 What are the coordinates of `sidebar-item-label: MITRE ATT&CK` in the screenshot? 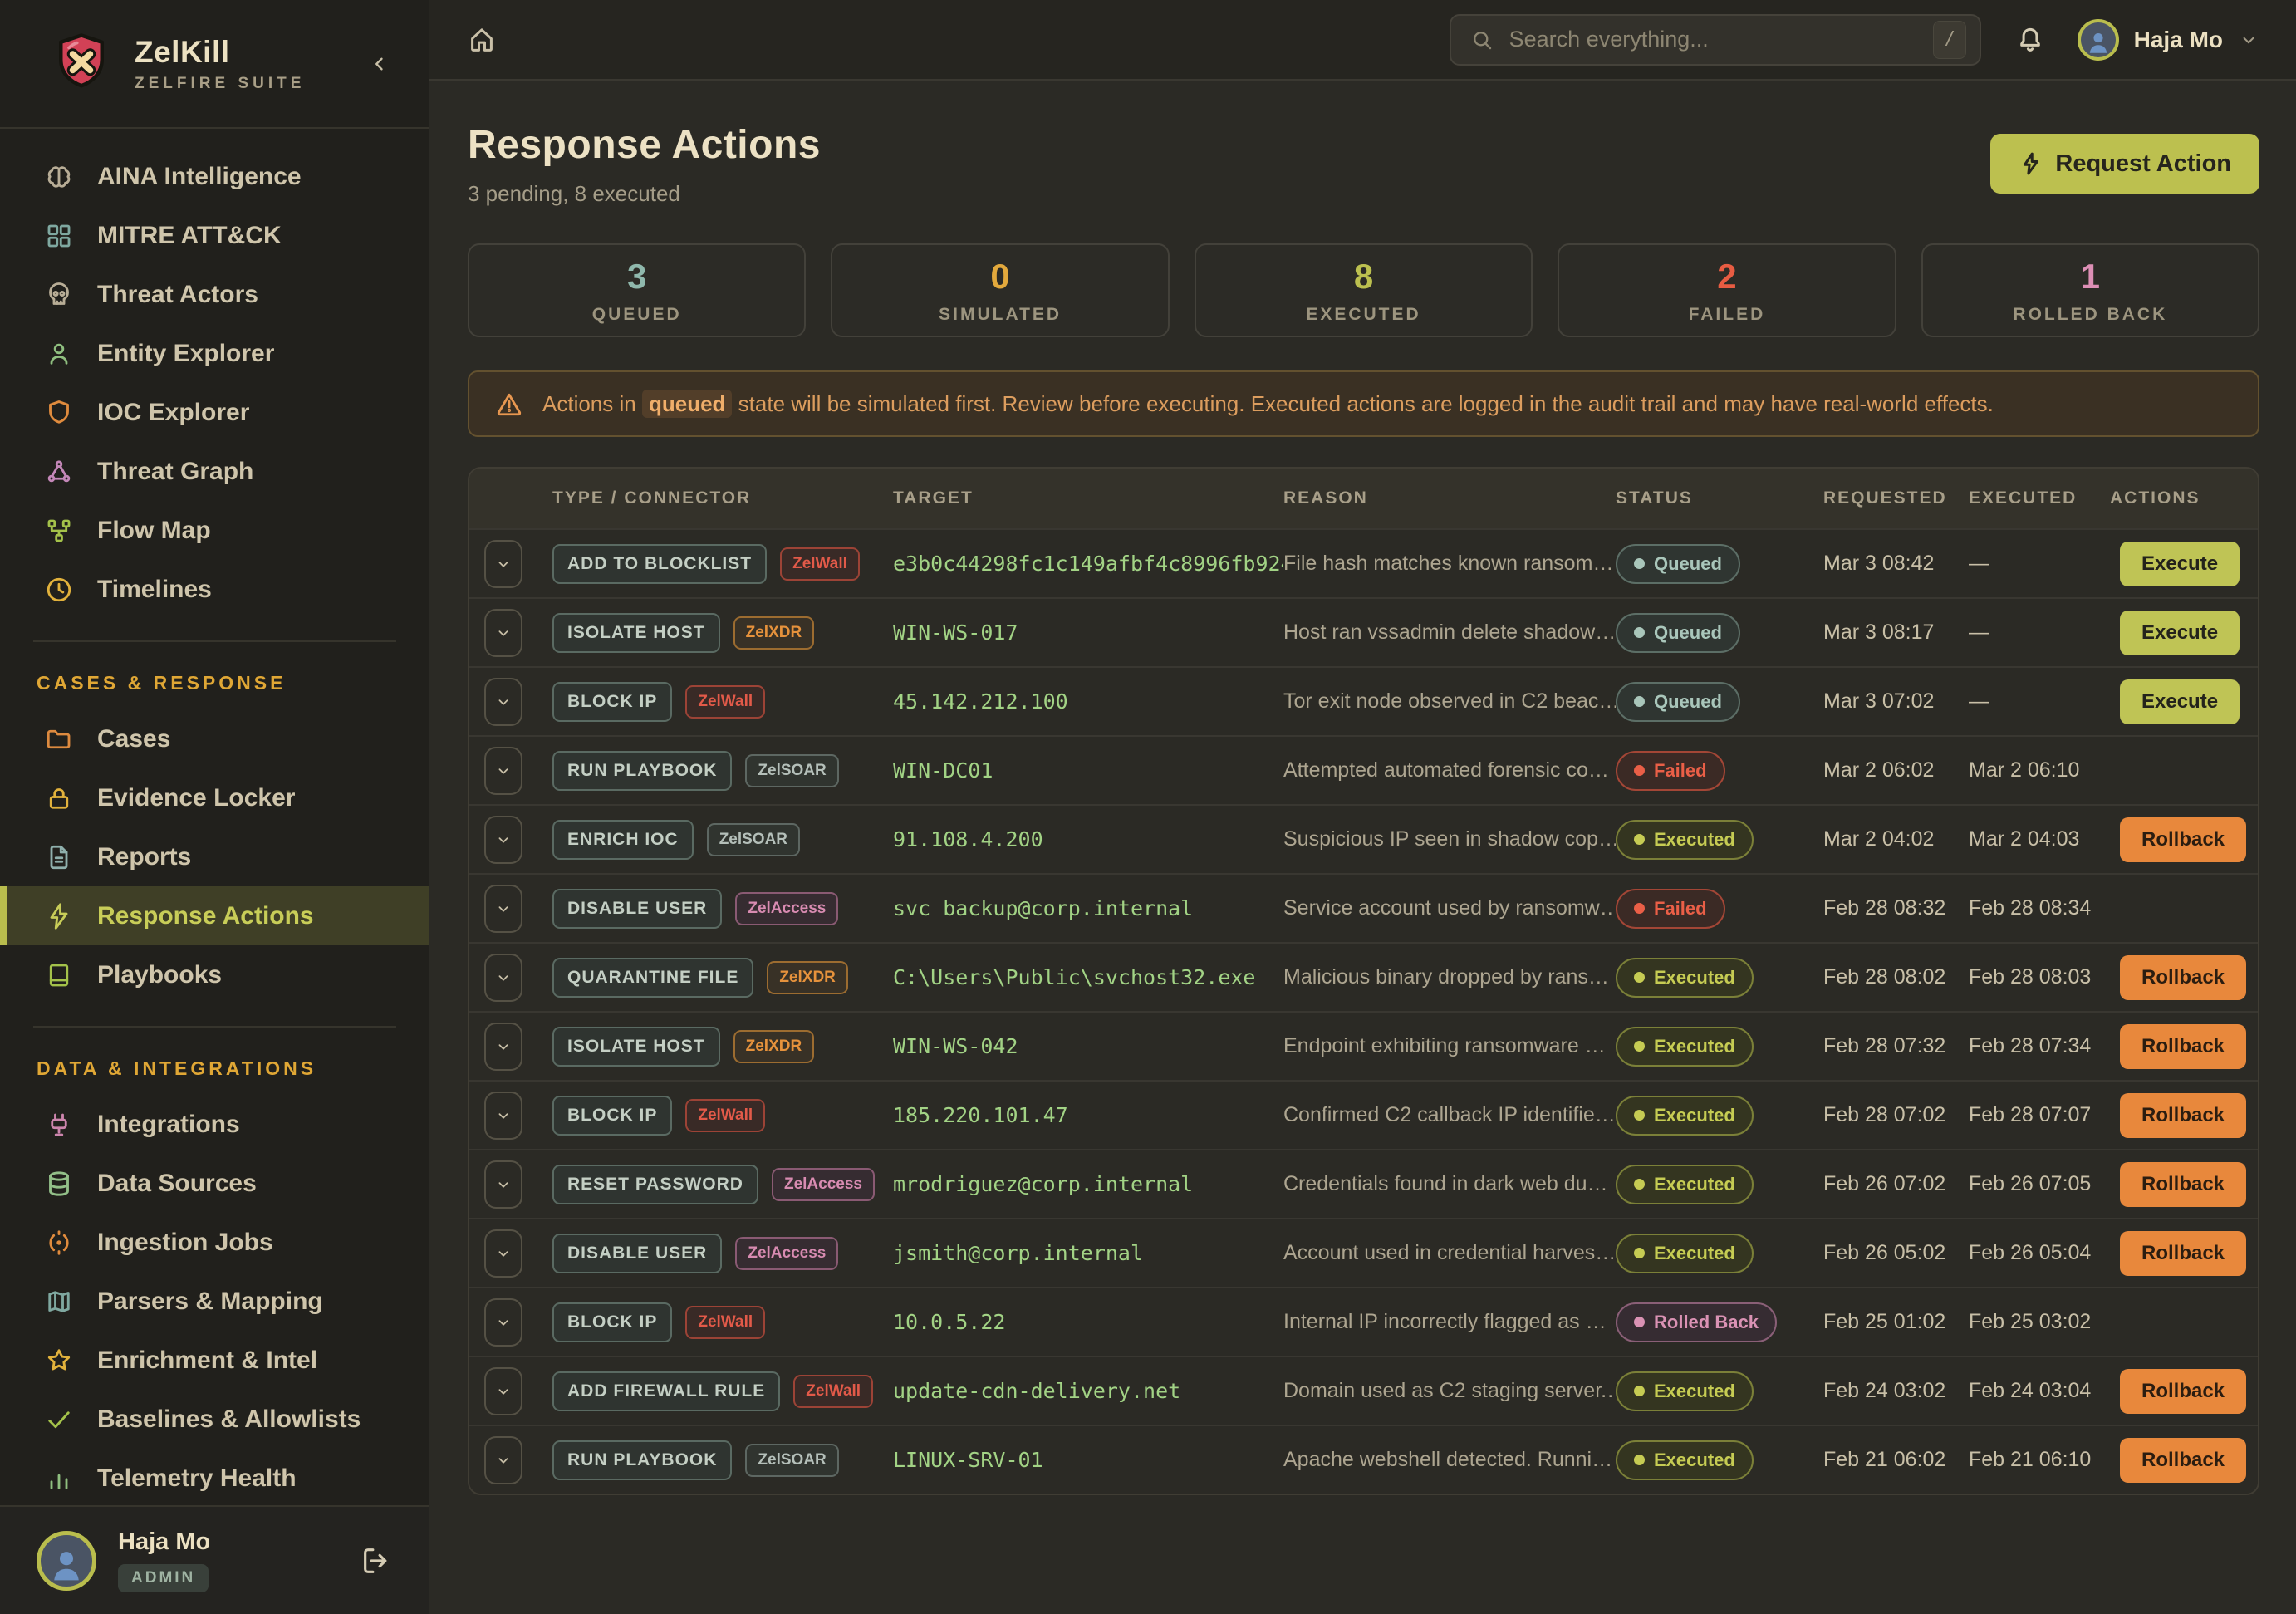 It's located at (189, 235).